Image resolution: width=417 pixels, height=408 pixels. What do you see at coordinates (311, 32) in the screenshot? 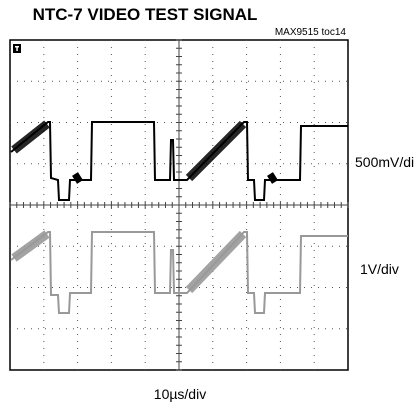
I see `figure-id: MAX9515 toc14` at bounding box center [311, 32].